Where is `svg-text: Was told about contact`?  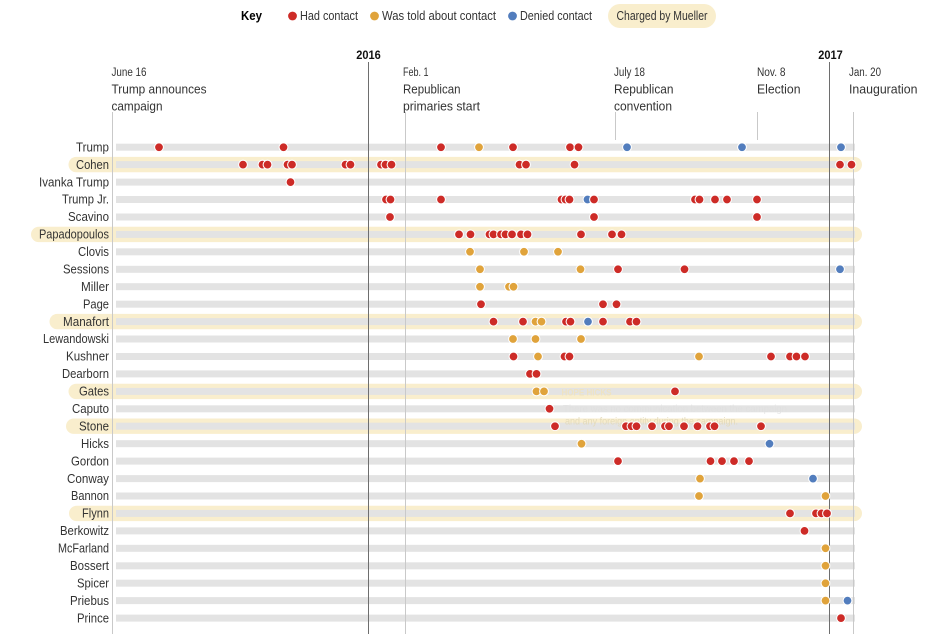
svg-text: Was told about contact is located at coordinates (439, 16).